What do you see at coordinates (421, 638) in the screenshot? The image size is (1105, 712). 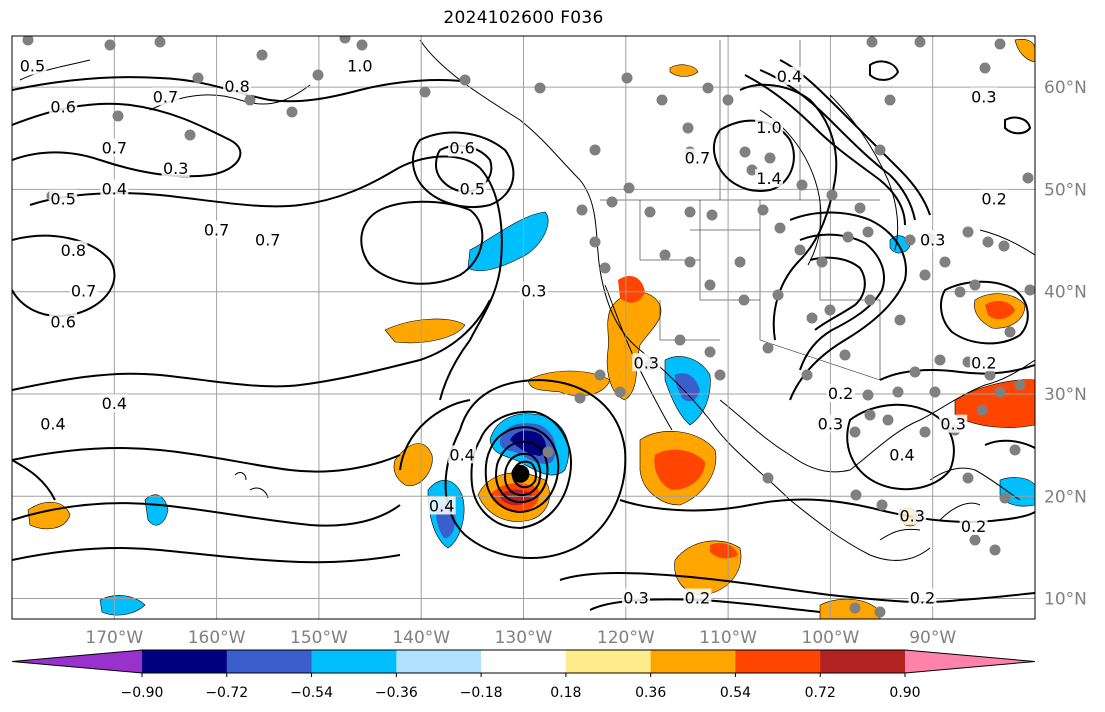 I see `longitude-label: 140°W` at bounding box center [421, 638].